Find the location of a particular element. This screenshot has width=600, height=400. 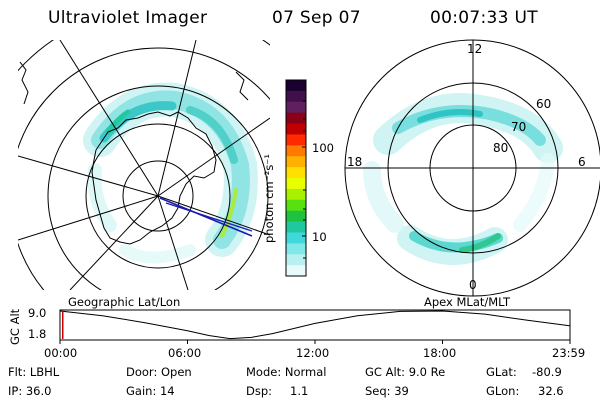

colorbar-tick-100: 100 is located at coordinates (323, 148).